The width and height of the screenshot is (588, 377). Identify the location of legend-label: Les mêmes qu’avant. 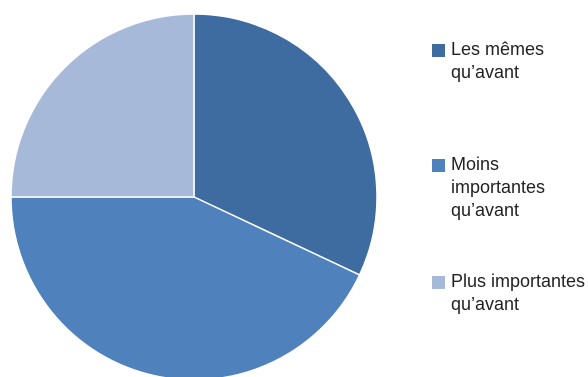
(498, 60).